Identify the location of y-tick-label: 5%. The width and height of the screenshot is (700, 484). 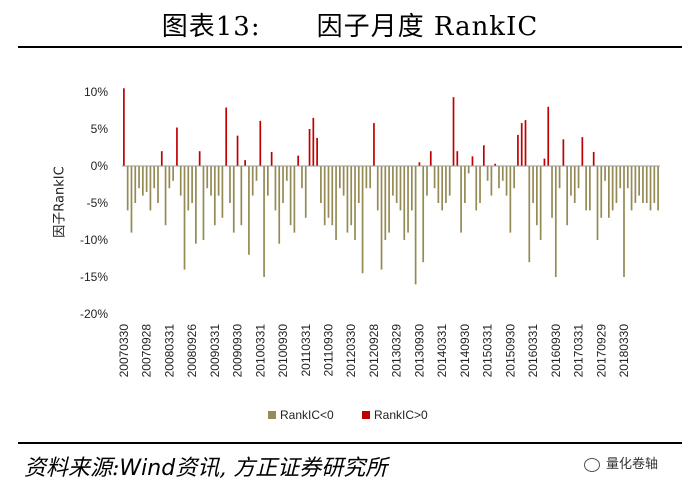
(100, 129).